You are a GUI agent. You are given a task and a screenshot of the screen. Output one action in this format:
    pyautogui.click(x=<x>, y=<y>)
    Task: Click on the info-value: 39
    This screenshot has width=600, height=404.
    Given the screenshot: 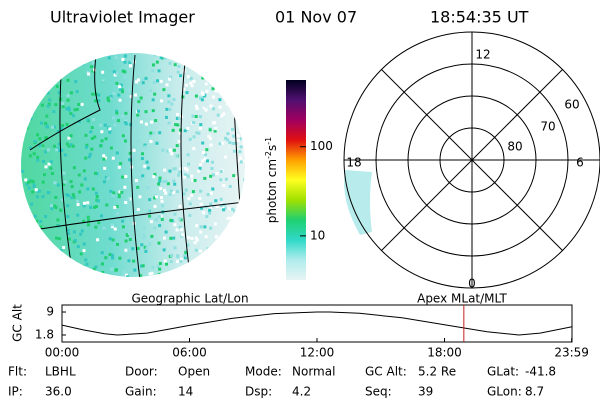 What is the action you would take?
    pyautogui.click(x=425, y=392)
    